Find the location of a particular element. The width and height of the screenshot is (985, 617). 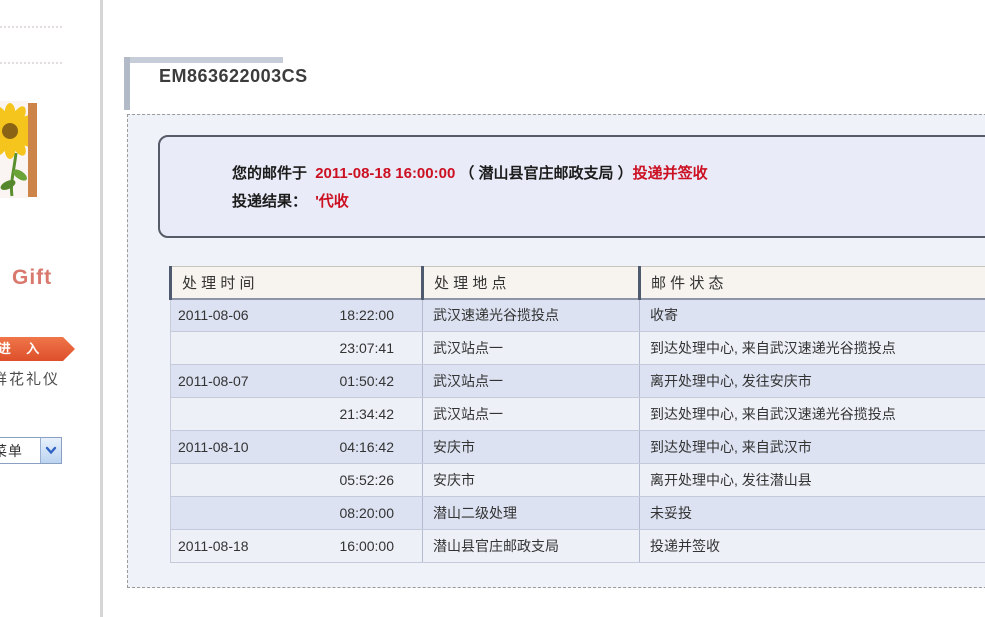

notice-datetime: 2011-08-18 16:00:00 is located at coordinates (385, 173).